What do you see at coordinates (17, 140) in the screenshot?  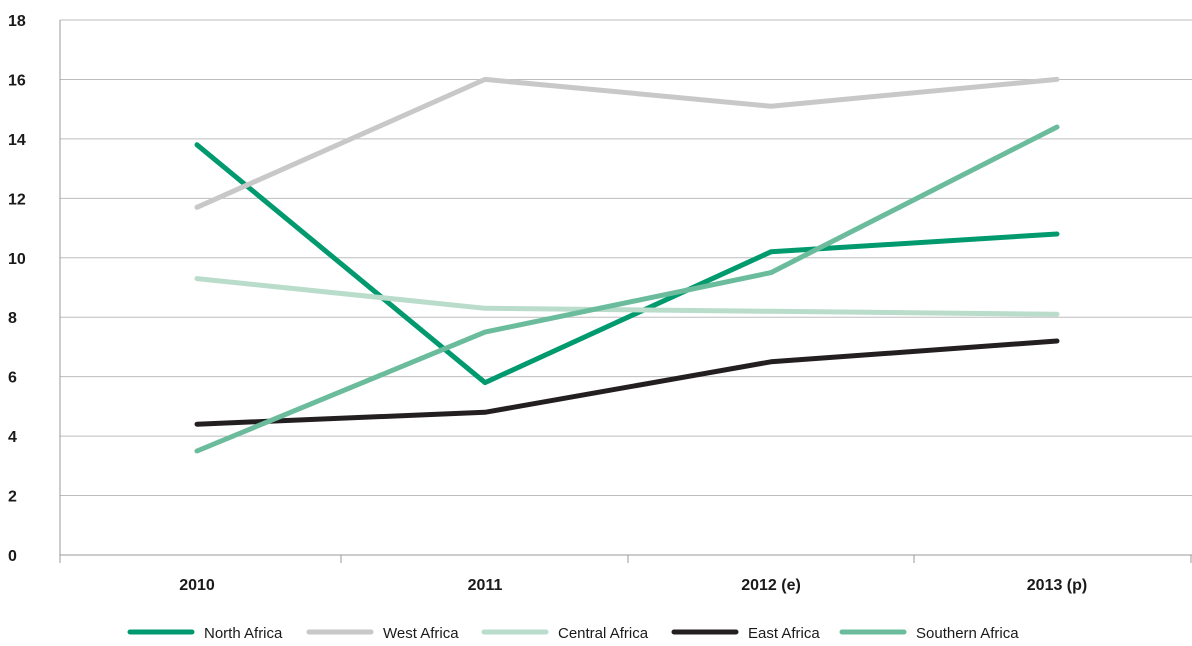 I see `y-tick-label: 14` at bounding box center [17, 140].